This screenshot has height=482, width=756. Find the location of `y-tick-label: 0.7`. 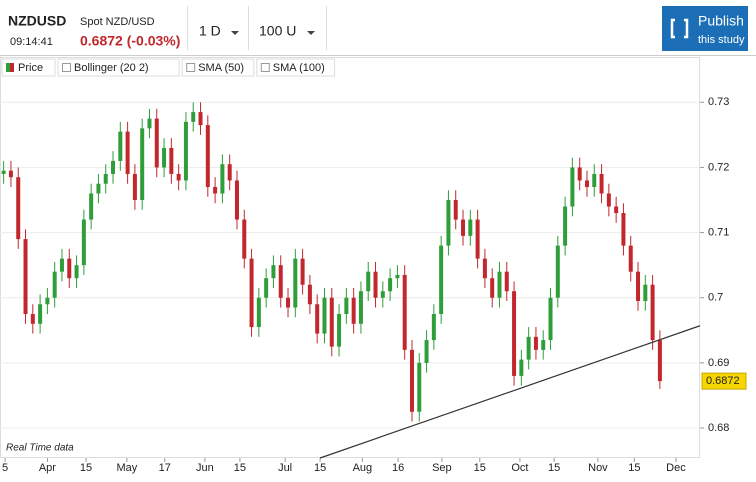

y-tick-label: 0.7 is located at coordinates (715, 298).